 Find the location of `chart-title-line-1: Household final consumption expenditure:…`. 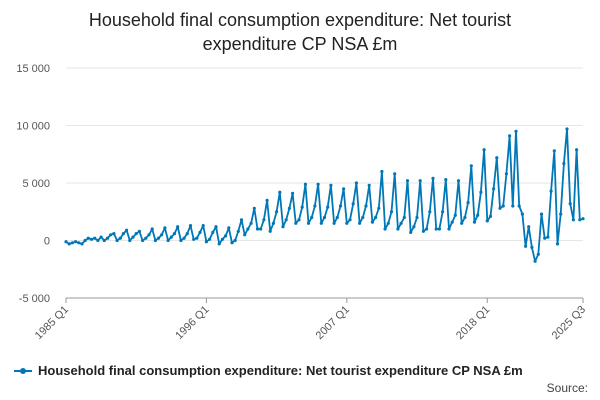

chart-title-line-1: Household final consumption expenditure:… is located at coordinates (300, 20).